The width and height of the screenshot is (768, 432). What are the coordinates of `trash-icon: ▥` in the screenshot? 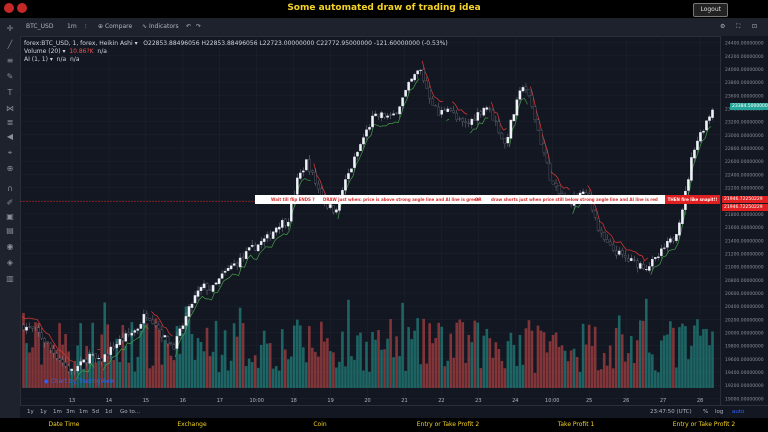 It's located at (10, 278).